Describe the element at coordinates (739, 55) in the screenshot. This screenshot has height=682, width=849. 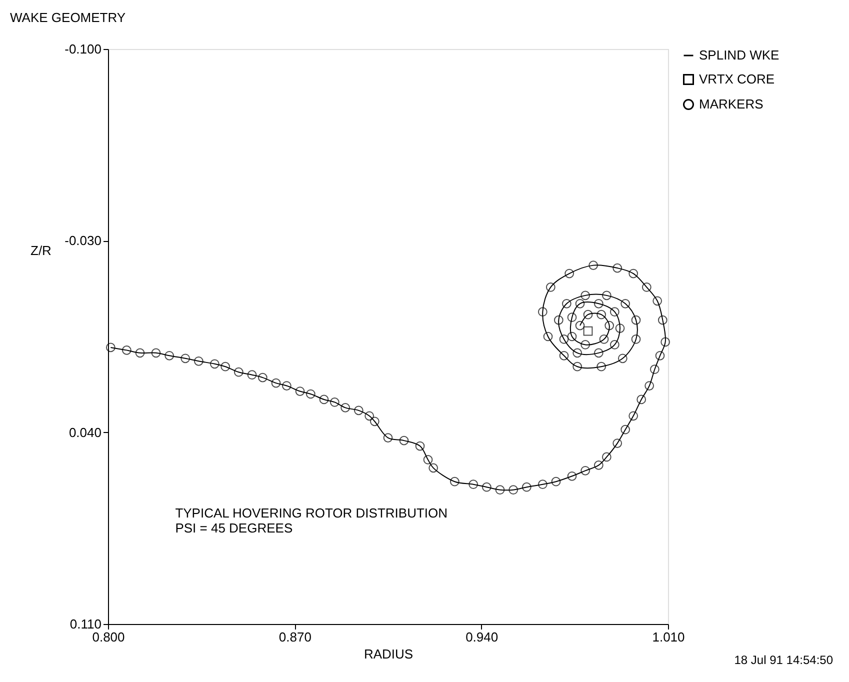
I see `legend-label: SPLIND WKE` at that location.